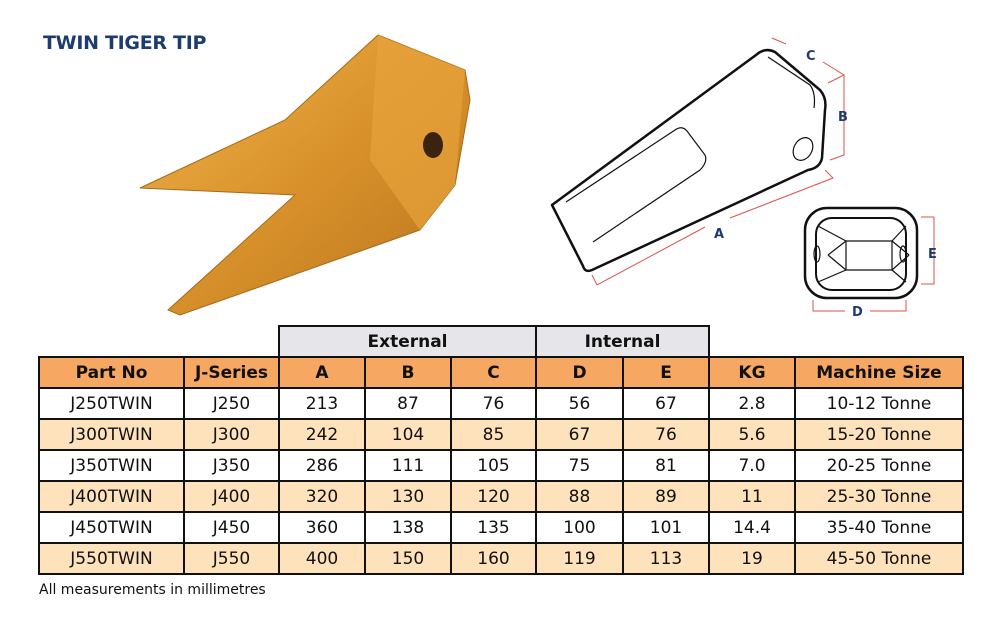 The image size is (999, 636). I want to click on table-cell: 104, so click(408, 434).